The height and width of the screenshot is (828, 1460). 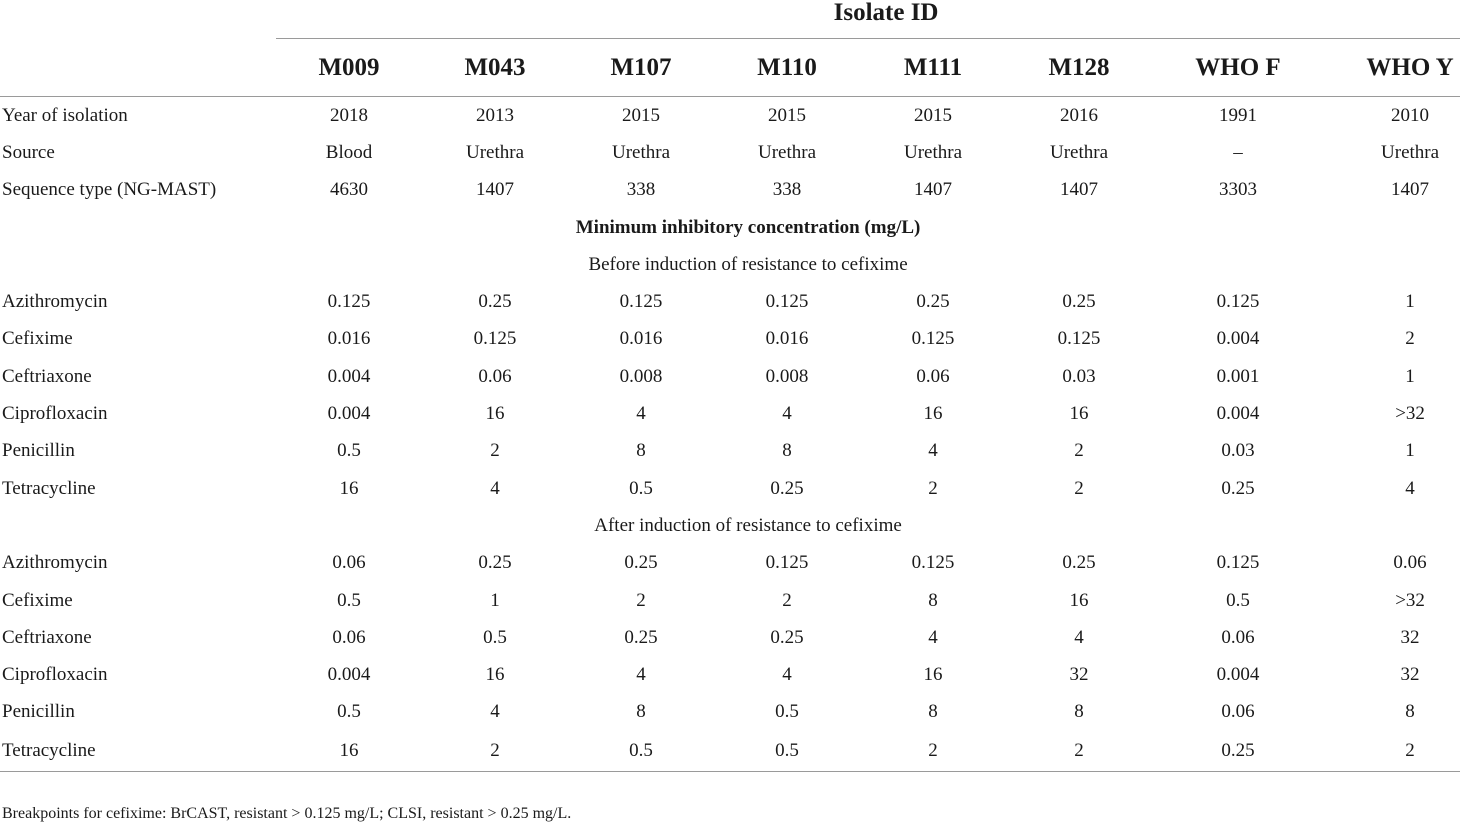 What do you see at coordinates (38, 451) in the screenshot?
I see `row-label: Penicillin` at bounding box center [38, 451].